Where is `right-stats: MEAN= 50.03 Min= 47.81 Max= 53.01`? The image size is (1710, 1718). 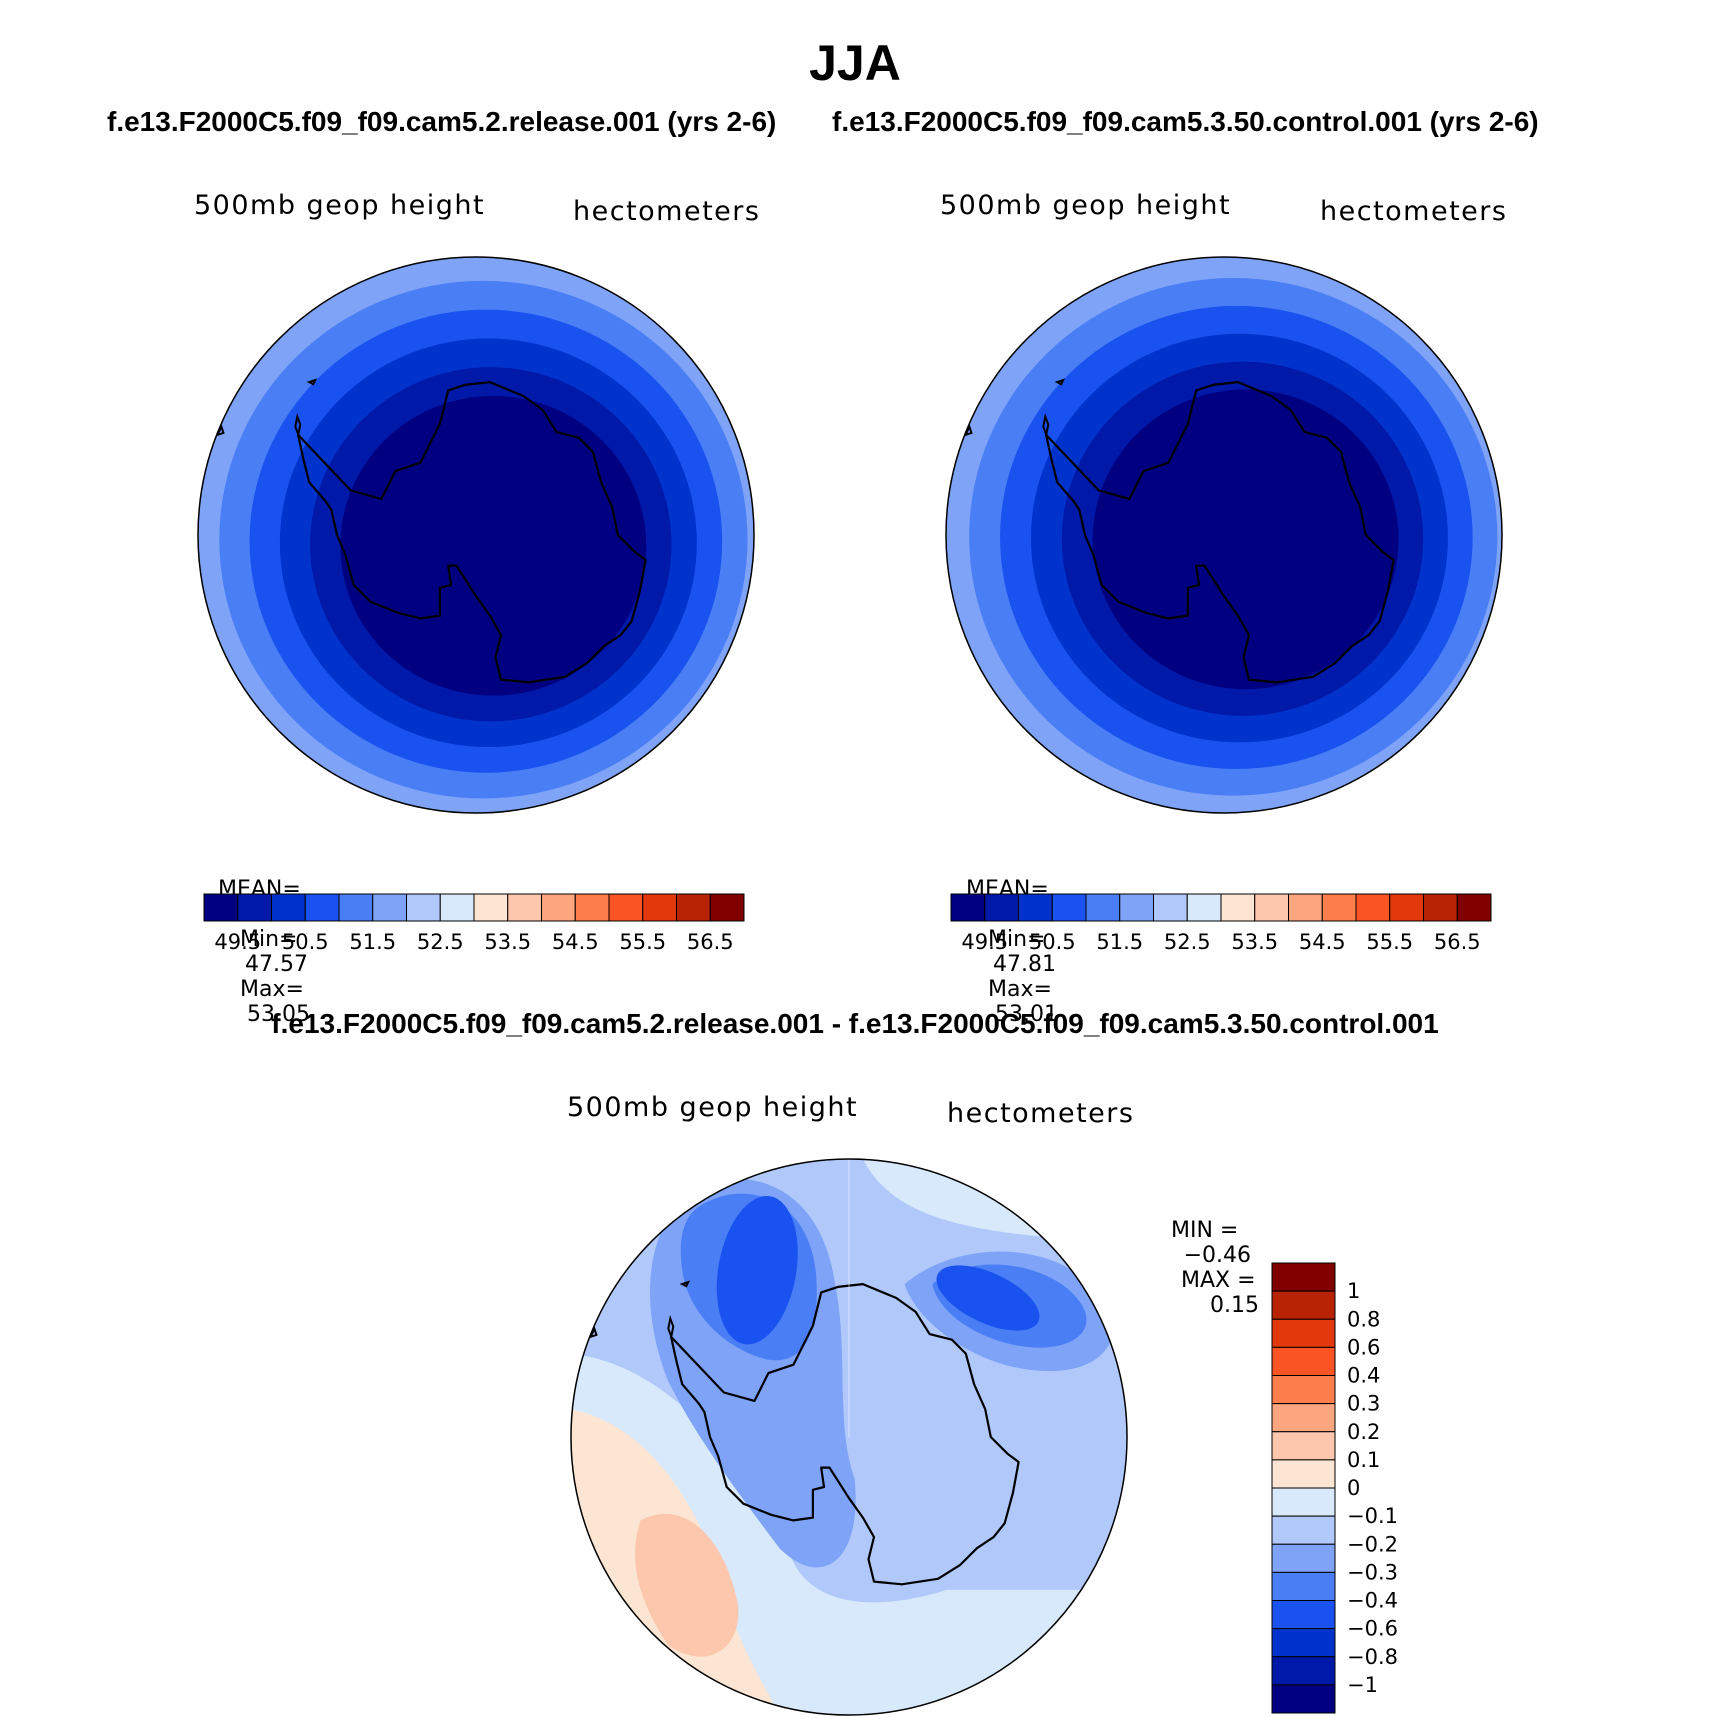
right-stats: MEAN= 50.03 Min= 47.81 Max= 53.01 is located at coordinates (1009, 939).